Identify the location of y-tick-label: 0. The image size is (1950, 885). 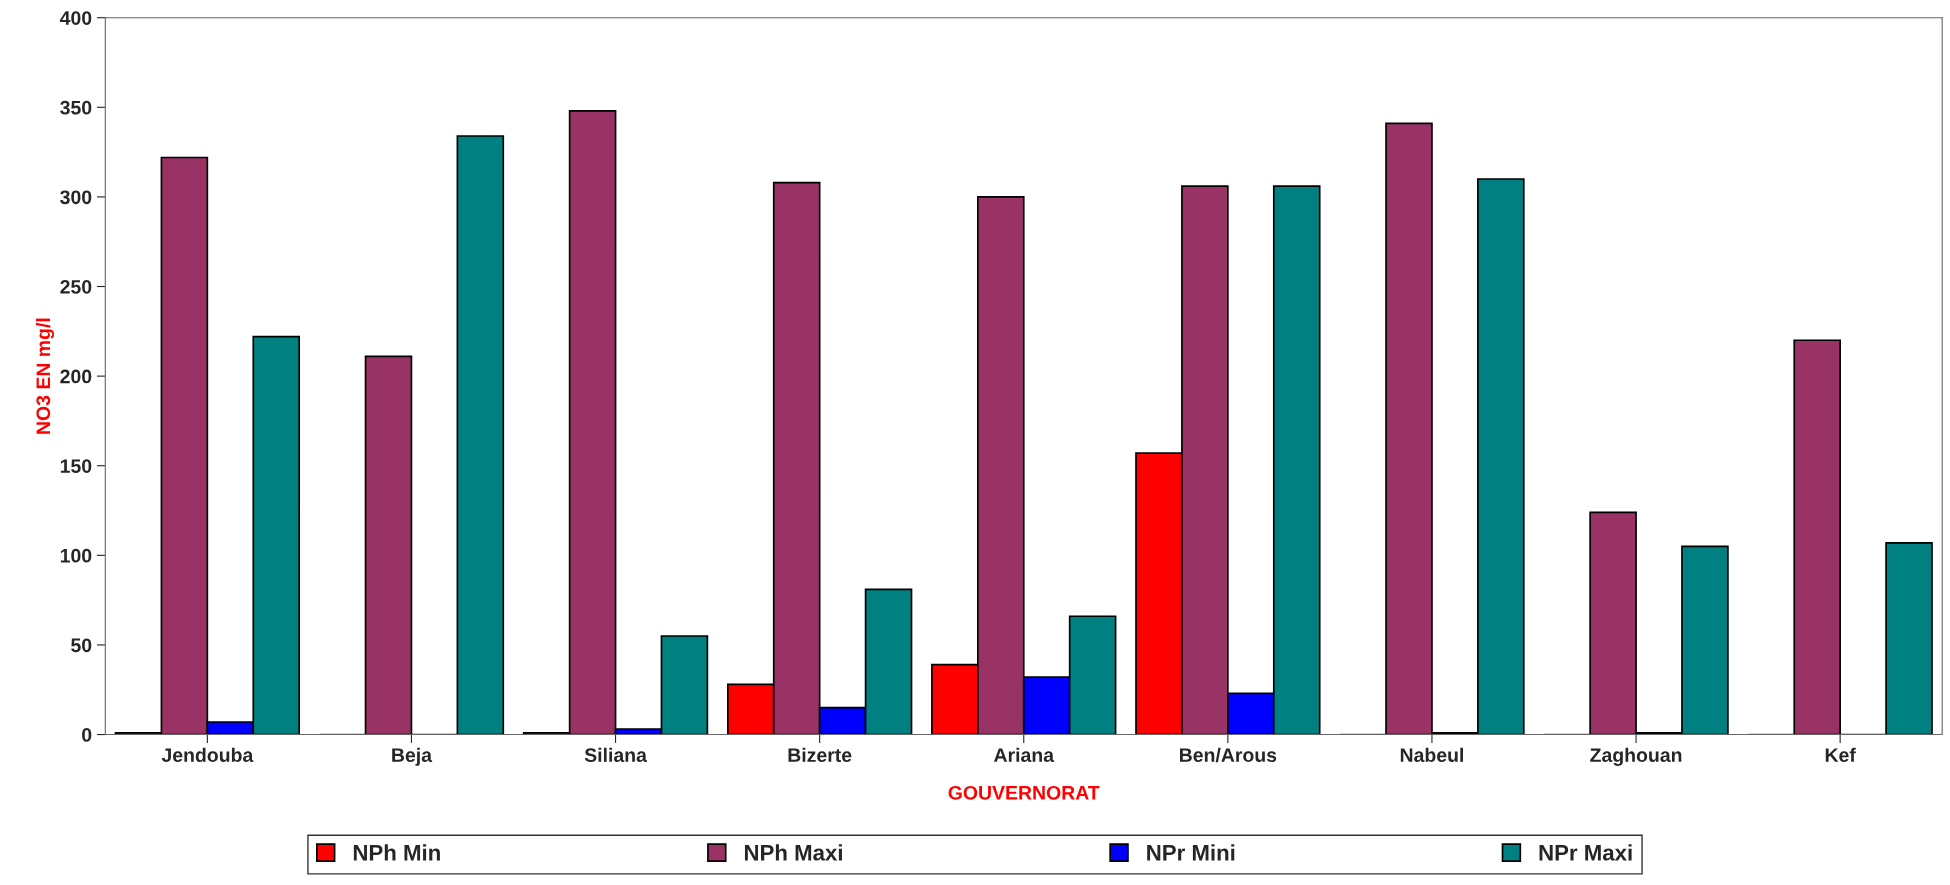
(87, 735).